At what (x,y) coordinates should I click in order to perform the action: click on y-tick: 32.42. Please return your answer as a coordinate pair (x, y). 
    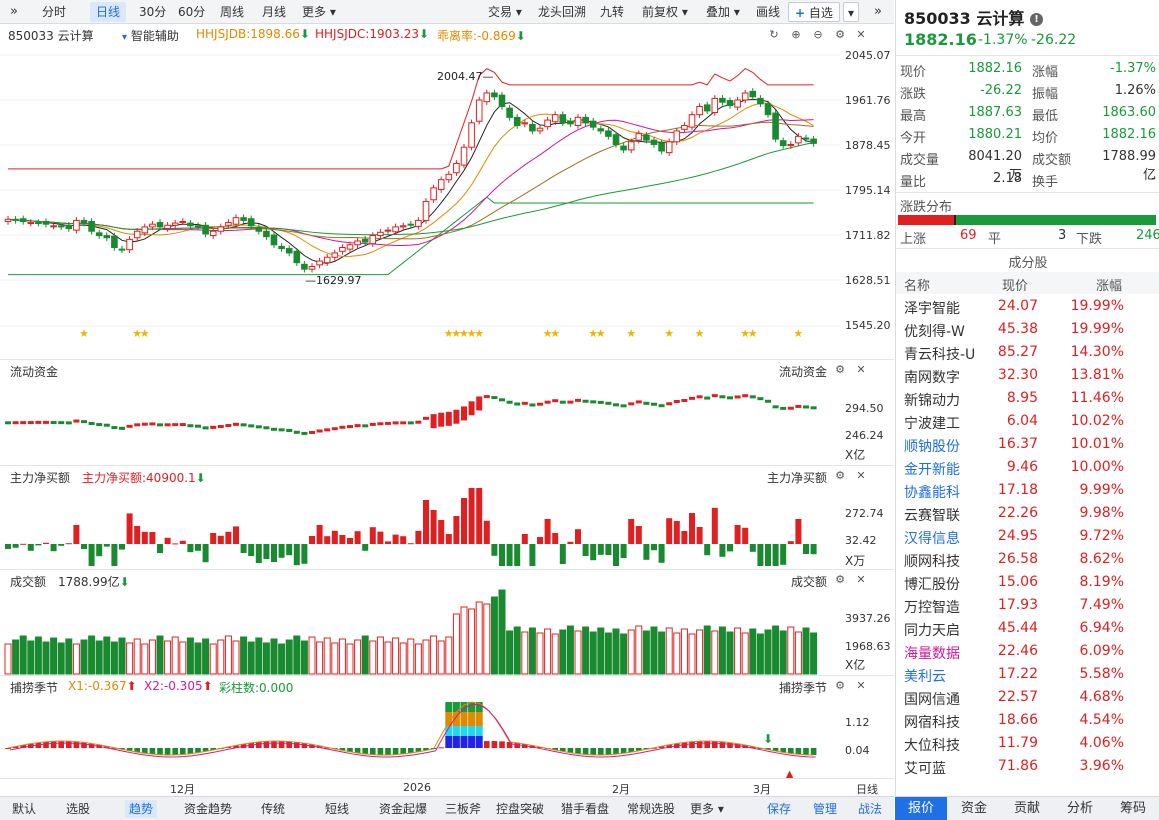
    Looking at the image, I should click on (861, 540).